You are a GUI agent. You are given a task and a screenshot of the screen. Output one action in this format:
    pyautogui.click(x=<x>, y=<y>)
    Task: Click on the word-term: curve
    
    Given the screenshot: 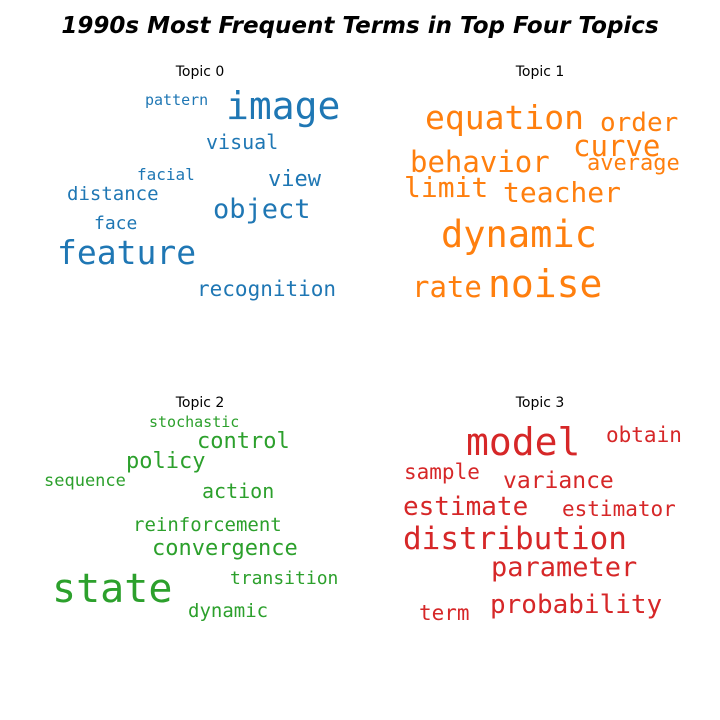 What is the action you would take?
    pyautogui.click(x=616, y=146)
    